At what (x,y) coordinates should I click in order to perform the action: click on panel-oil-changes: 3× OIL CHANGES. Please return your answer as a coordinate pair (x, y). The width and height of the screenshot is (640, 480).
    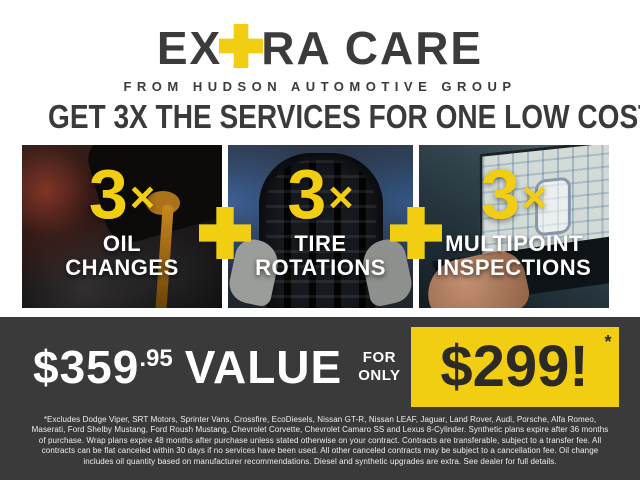
    Looking at the image, I should click on (122, 226).